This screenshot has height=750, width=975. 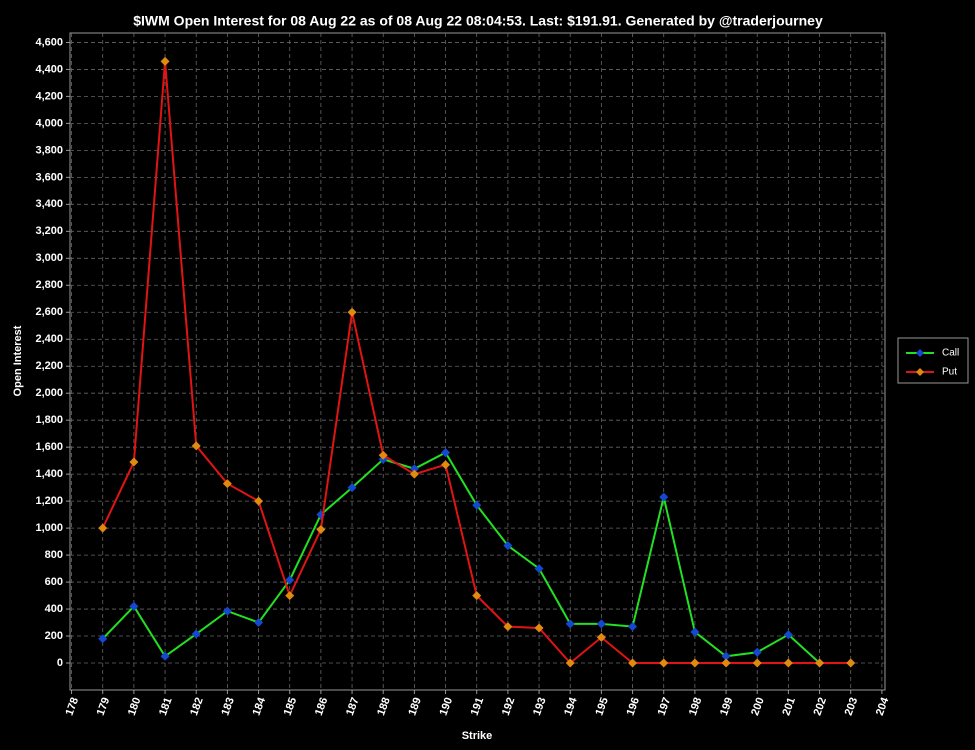 What do you see at coordinates (49, 420) in the screenshot?
I see `y-tick-label: 1,800` at bounding box center [49, 420].